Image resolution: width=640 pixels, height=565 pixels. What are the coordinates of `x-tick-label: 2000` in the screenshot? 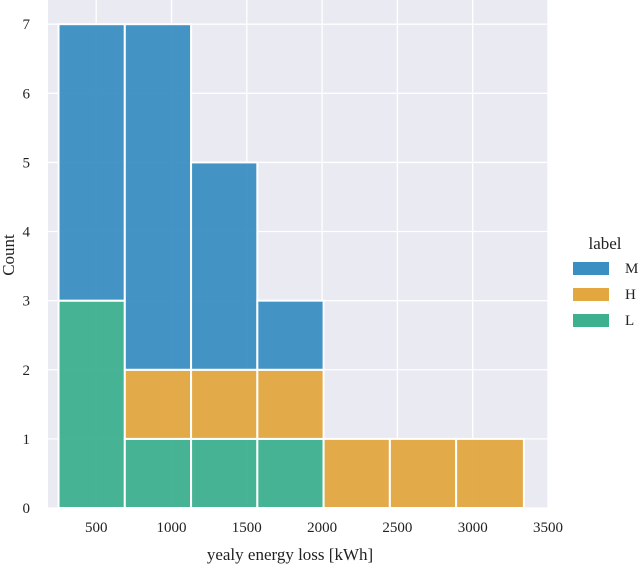 It's located at (322, 528).